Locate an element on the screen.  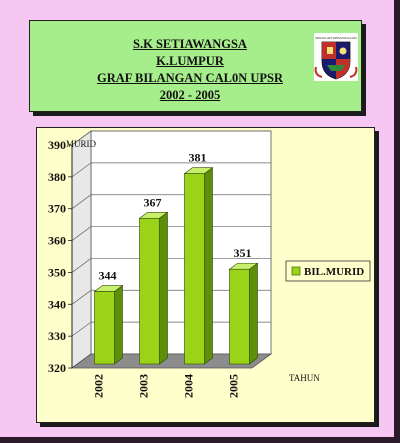
school-name: S.K SETIAWANGSA is located at coordinates (190, 44).